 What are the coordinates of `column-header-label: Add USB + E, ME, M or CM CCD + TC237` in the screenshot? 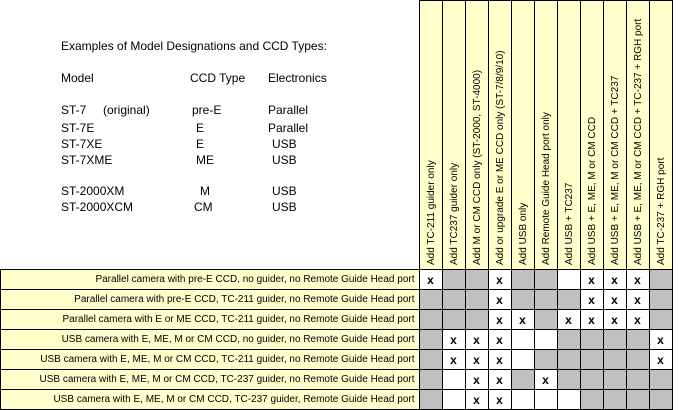 It's located at (615, 170).